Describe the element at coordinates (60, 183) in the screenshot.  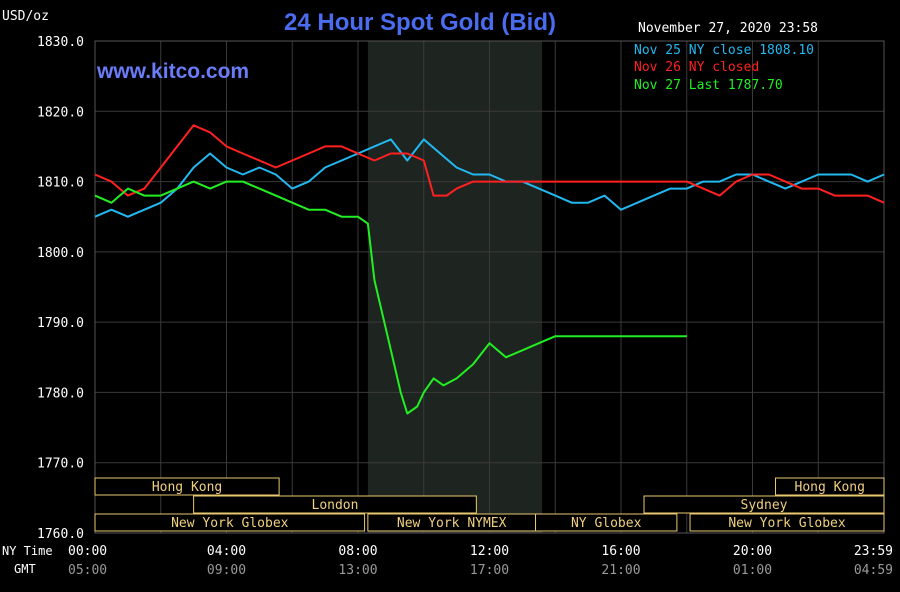
I see `y-tick-label: 1810.0` at that location.